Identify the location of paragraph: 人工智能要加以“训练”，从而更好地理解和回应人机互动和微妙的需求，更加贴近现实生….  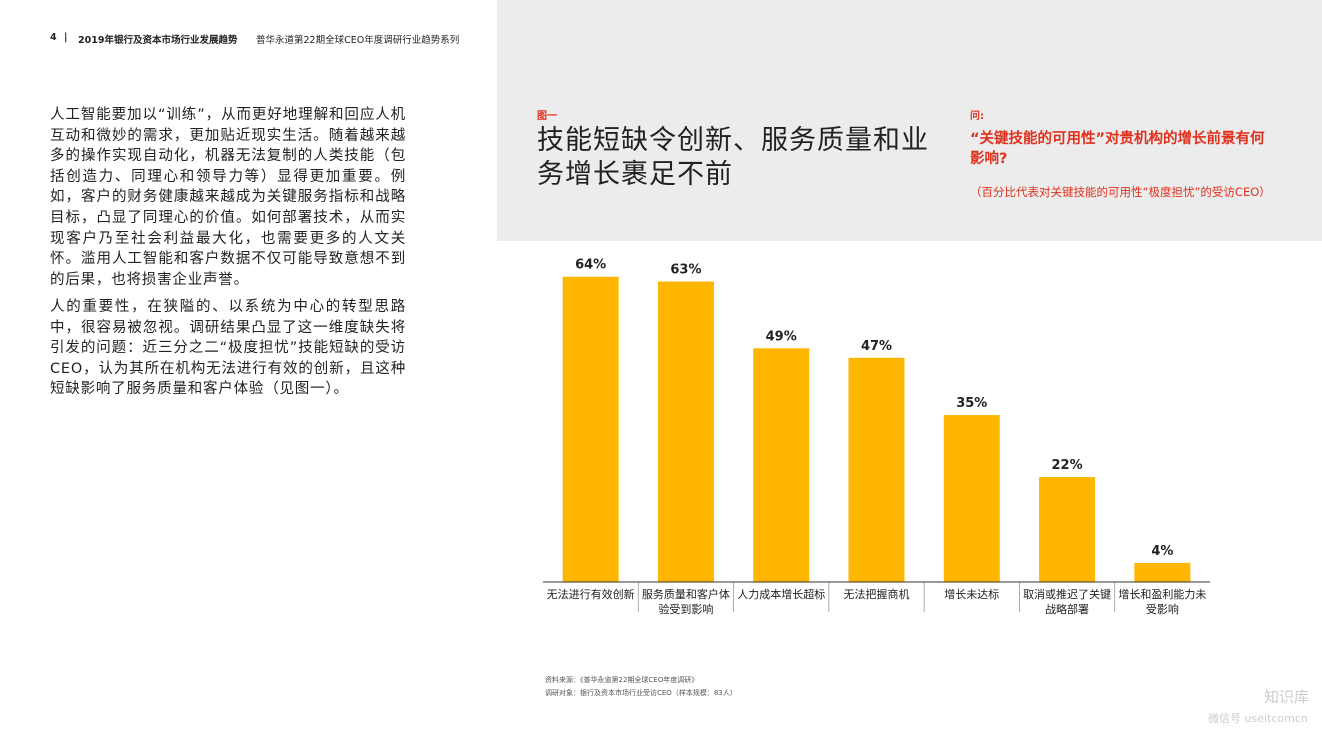
(228, 197).